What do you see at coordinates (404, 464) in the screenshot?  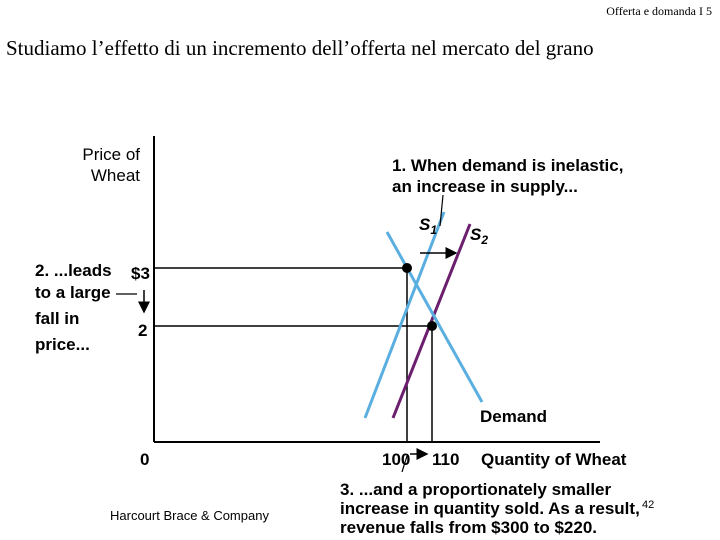 I see `annotation-step3-pointer` at bounding box center [404, 464].